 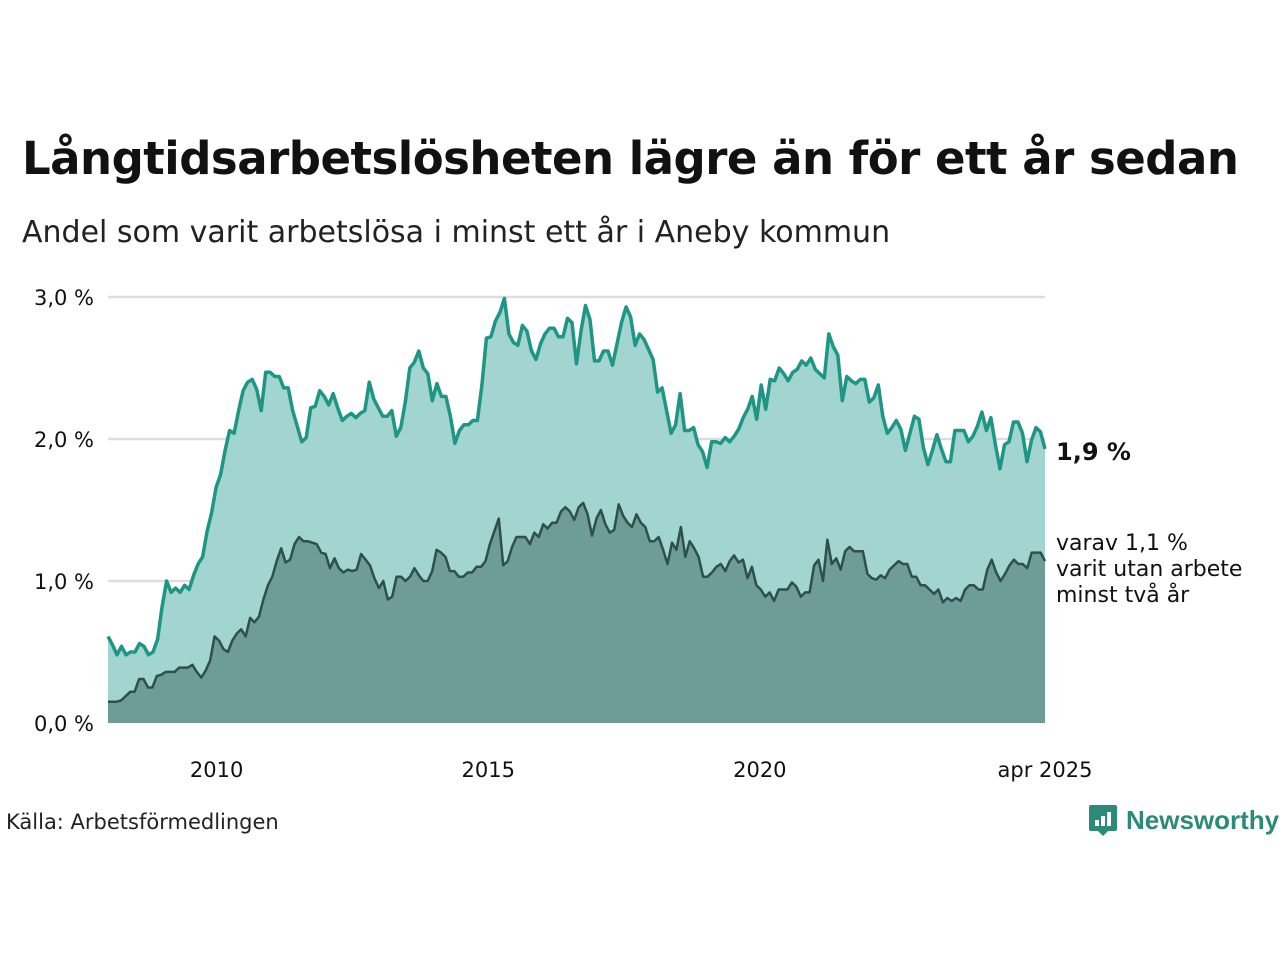 What do you see at coordinates (64, 582) in the screenshot?
I see `y-tick-label: 1,0 %` at bounding box center [64, 582].